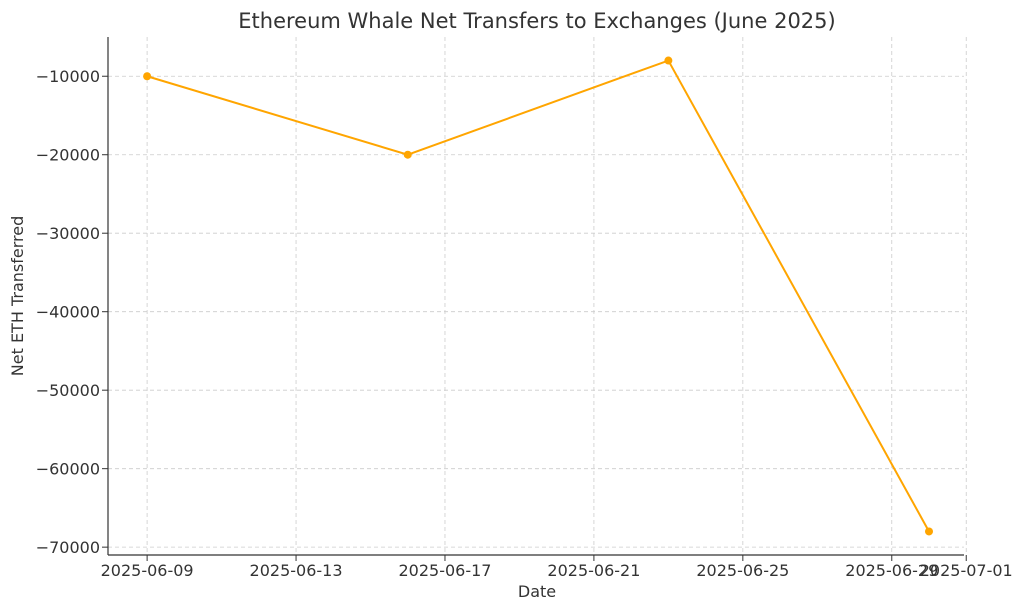 The height and width of the screenshot is (611, 1024). What do you see at coordinates (68, 233) in the screenshot?
I see `y-tick-label: −30000` at bounding box center [68, 233].